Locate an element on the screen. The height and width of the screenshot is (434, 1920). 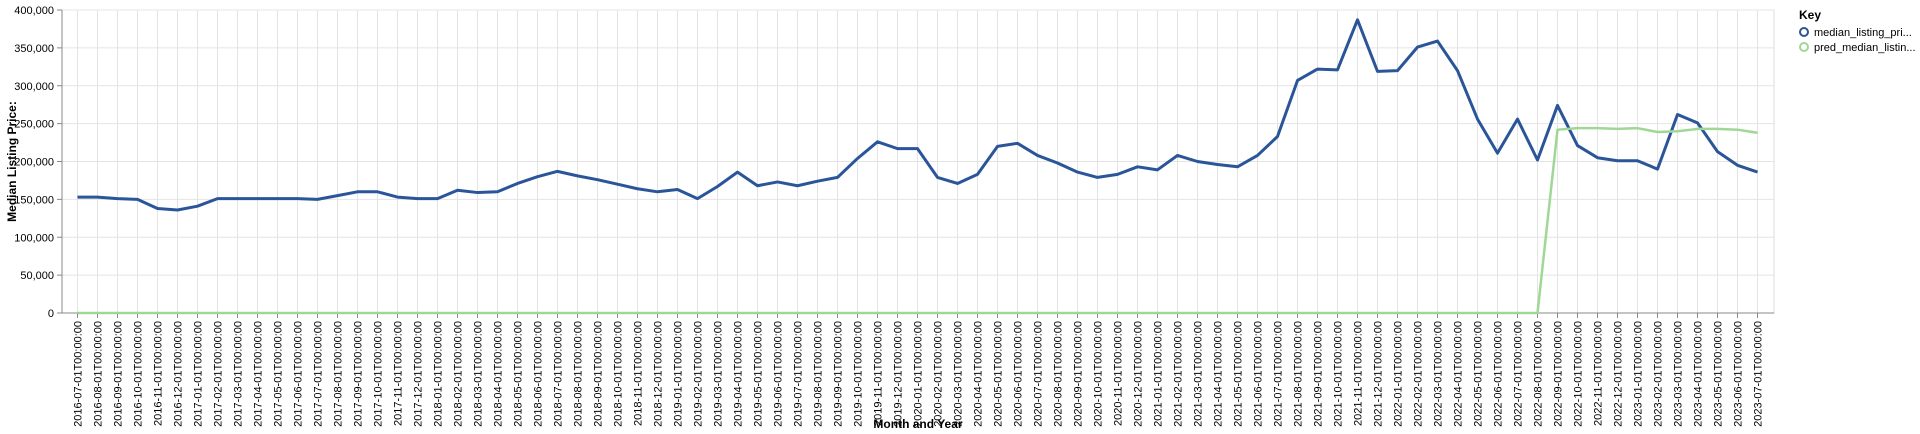
x-tick-label: 2018-08-01T00:00:00 is located at coordinates (579, 374).